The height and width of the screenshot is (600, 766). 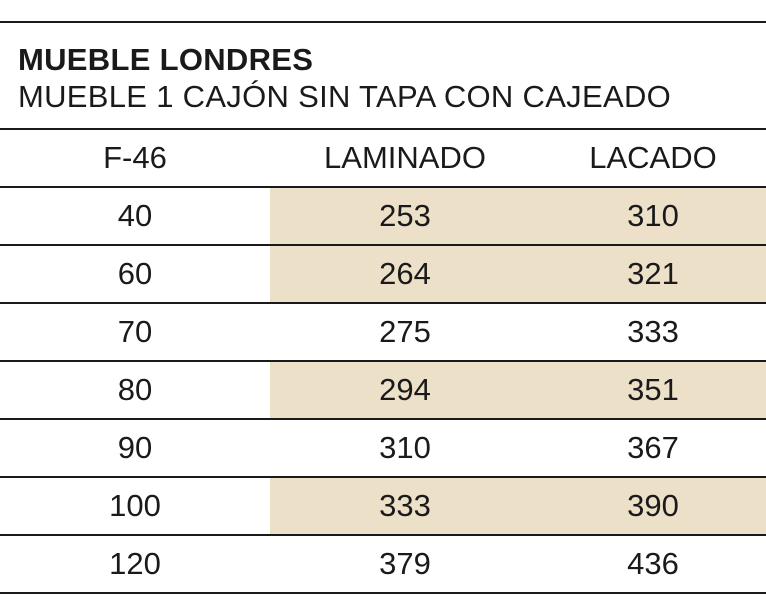 I want to click on table-row: 80 294 351, so click(x=383, y=390).